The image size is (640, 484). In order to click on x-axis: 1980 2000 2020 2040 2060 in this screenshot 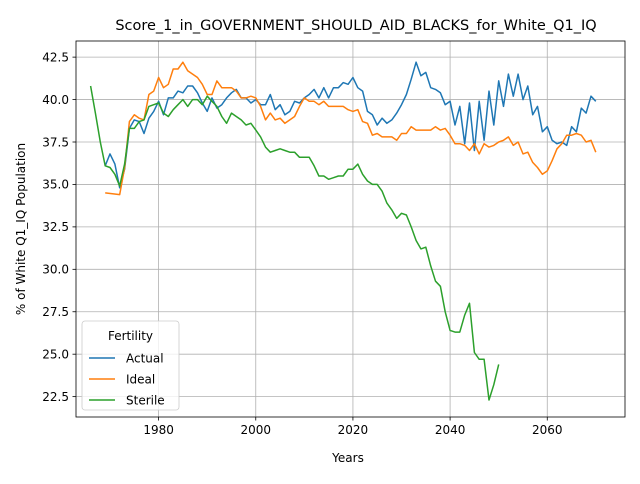, I will do `click(353, 427)`.